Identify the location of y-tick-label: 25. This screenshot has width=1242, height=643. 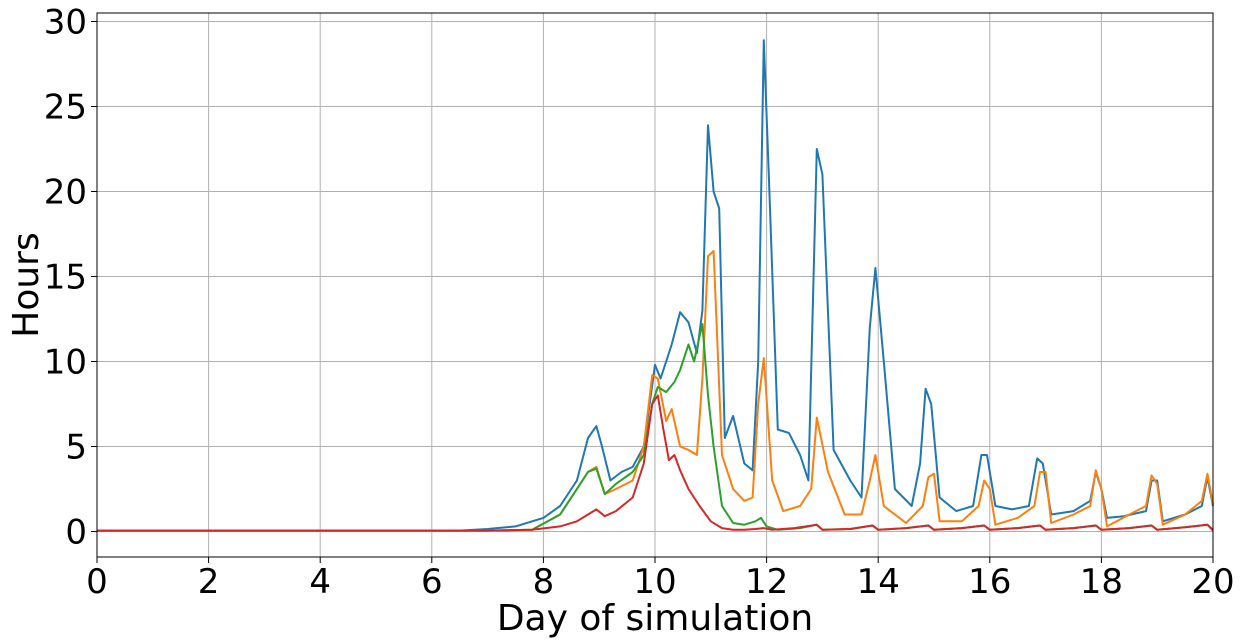
(65, 108).